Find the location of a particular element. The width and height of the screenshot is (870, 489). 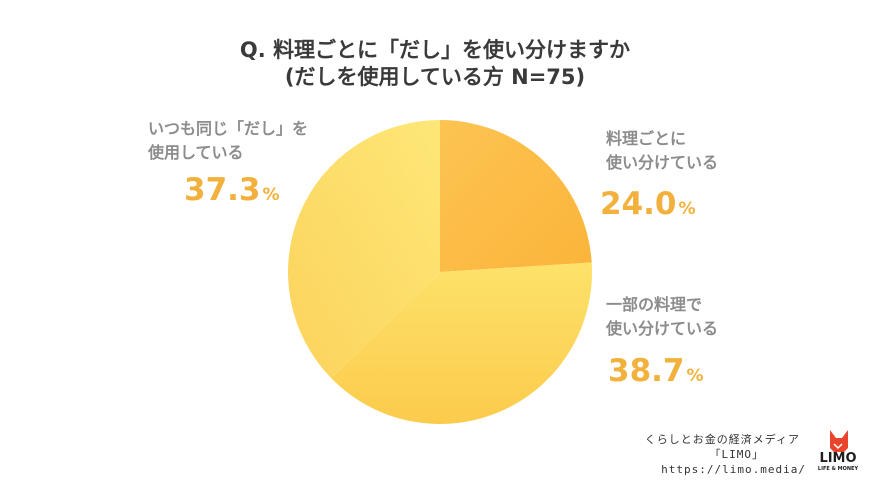

slice-value-2: 37.3% is located at coordinates (232, 192).